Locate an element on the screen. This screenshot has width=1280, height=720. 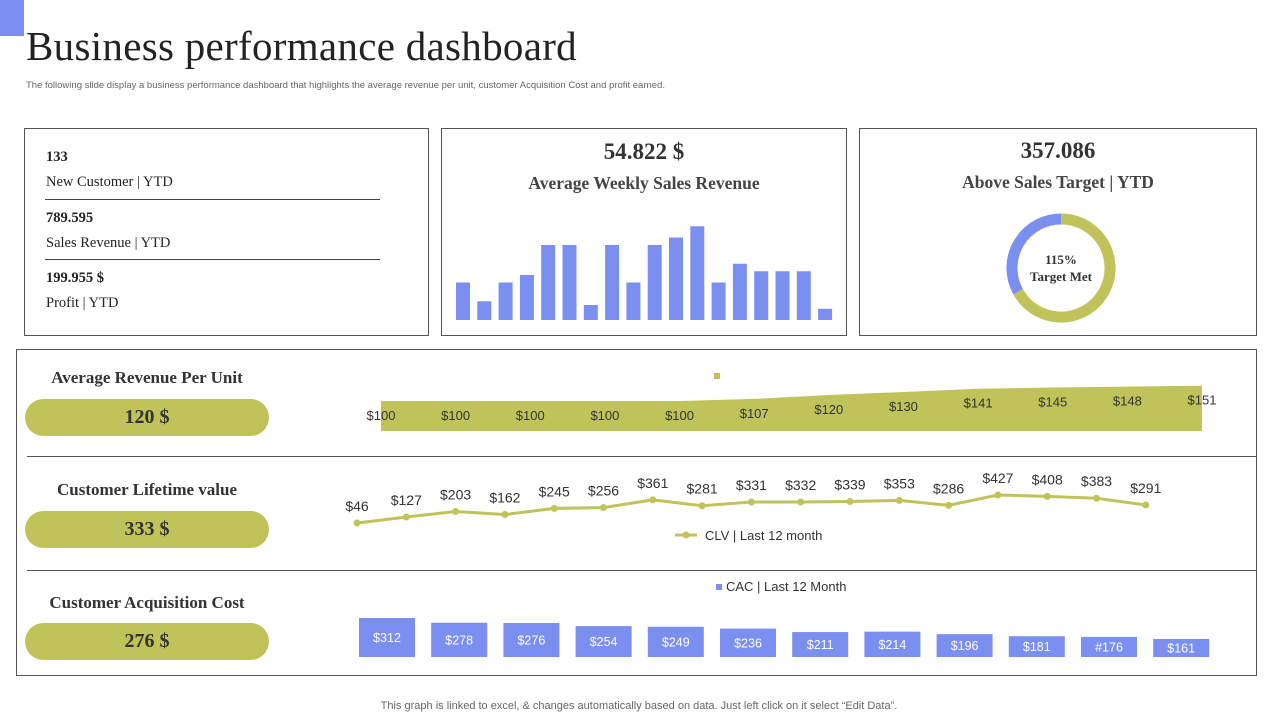
corner-accent is located at coordinates (12, 18).